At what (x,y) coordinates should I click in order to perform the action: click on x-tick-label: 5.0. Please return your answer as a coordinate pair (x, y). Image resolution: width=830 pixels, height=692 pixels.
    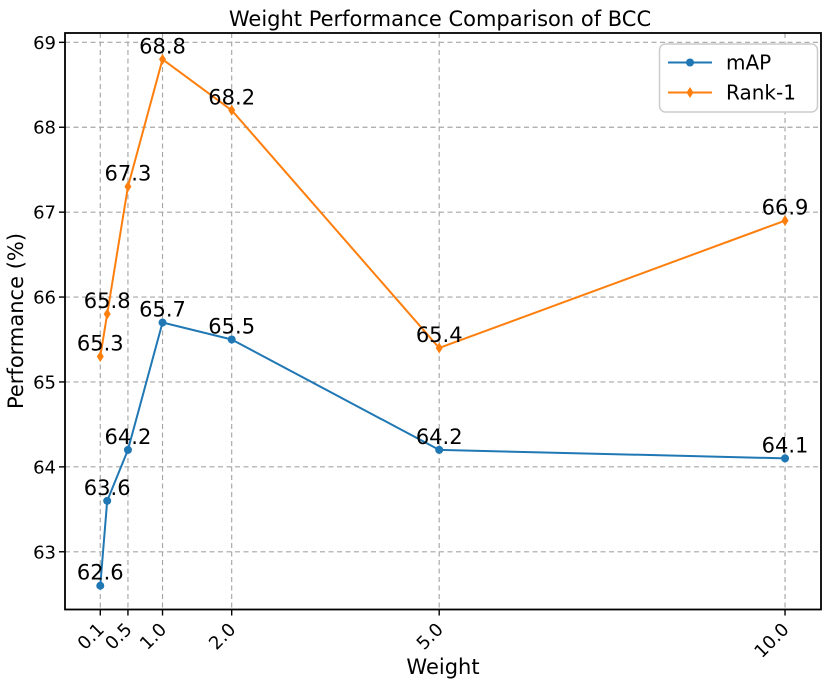
    Looking at the image, I should click on (430, 636).